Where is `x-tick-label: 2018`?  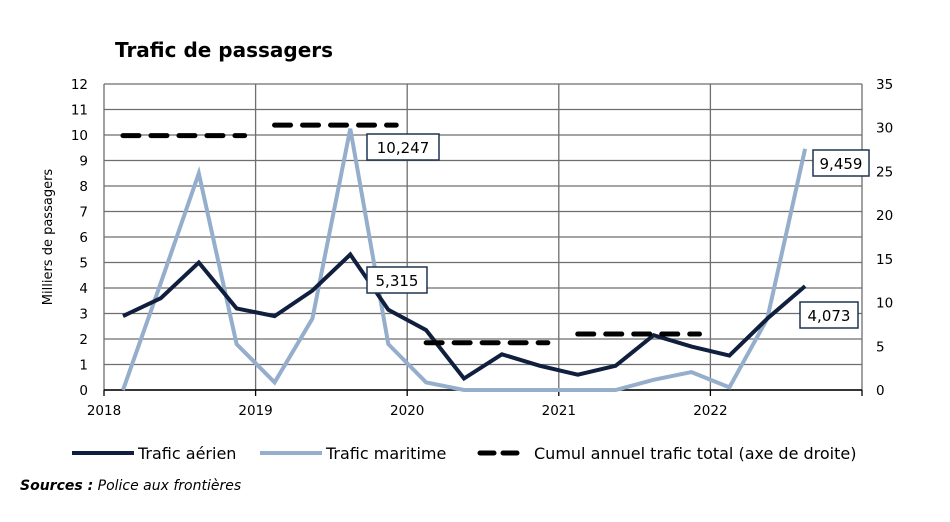
x-tick-label: 2018 is located at coordinates (104, 411).